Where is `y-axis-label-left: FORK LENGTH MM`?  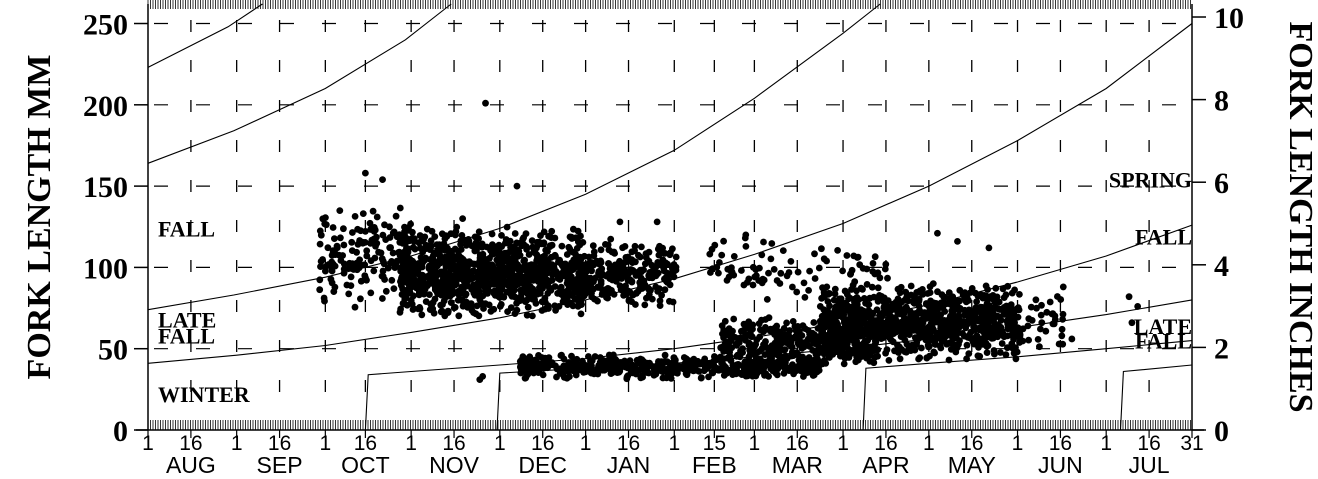
y-axis-label-left: FORK LENGTH MM is located at coordinates (39, 217).